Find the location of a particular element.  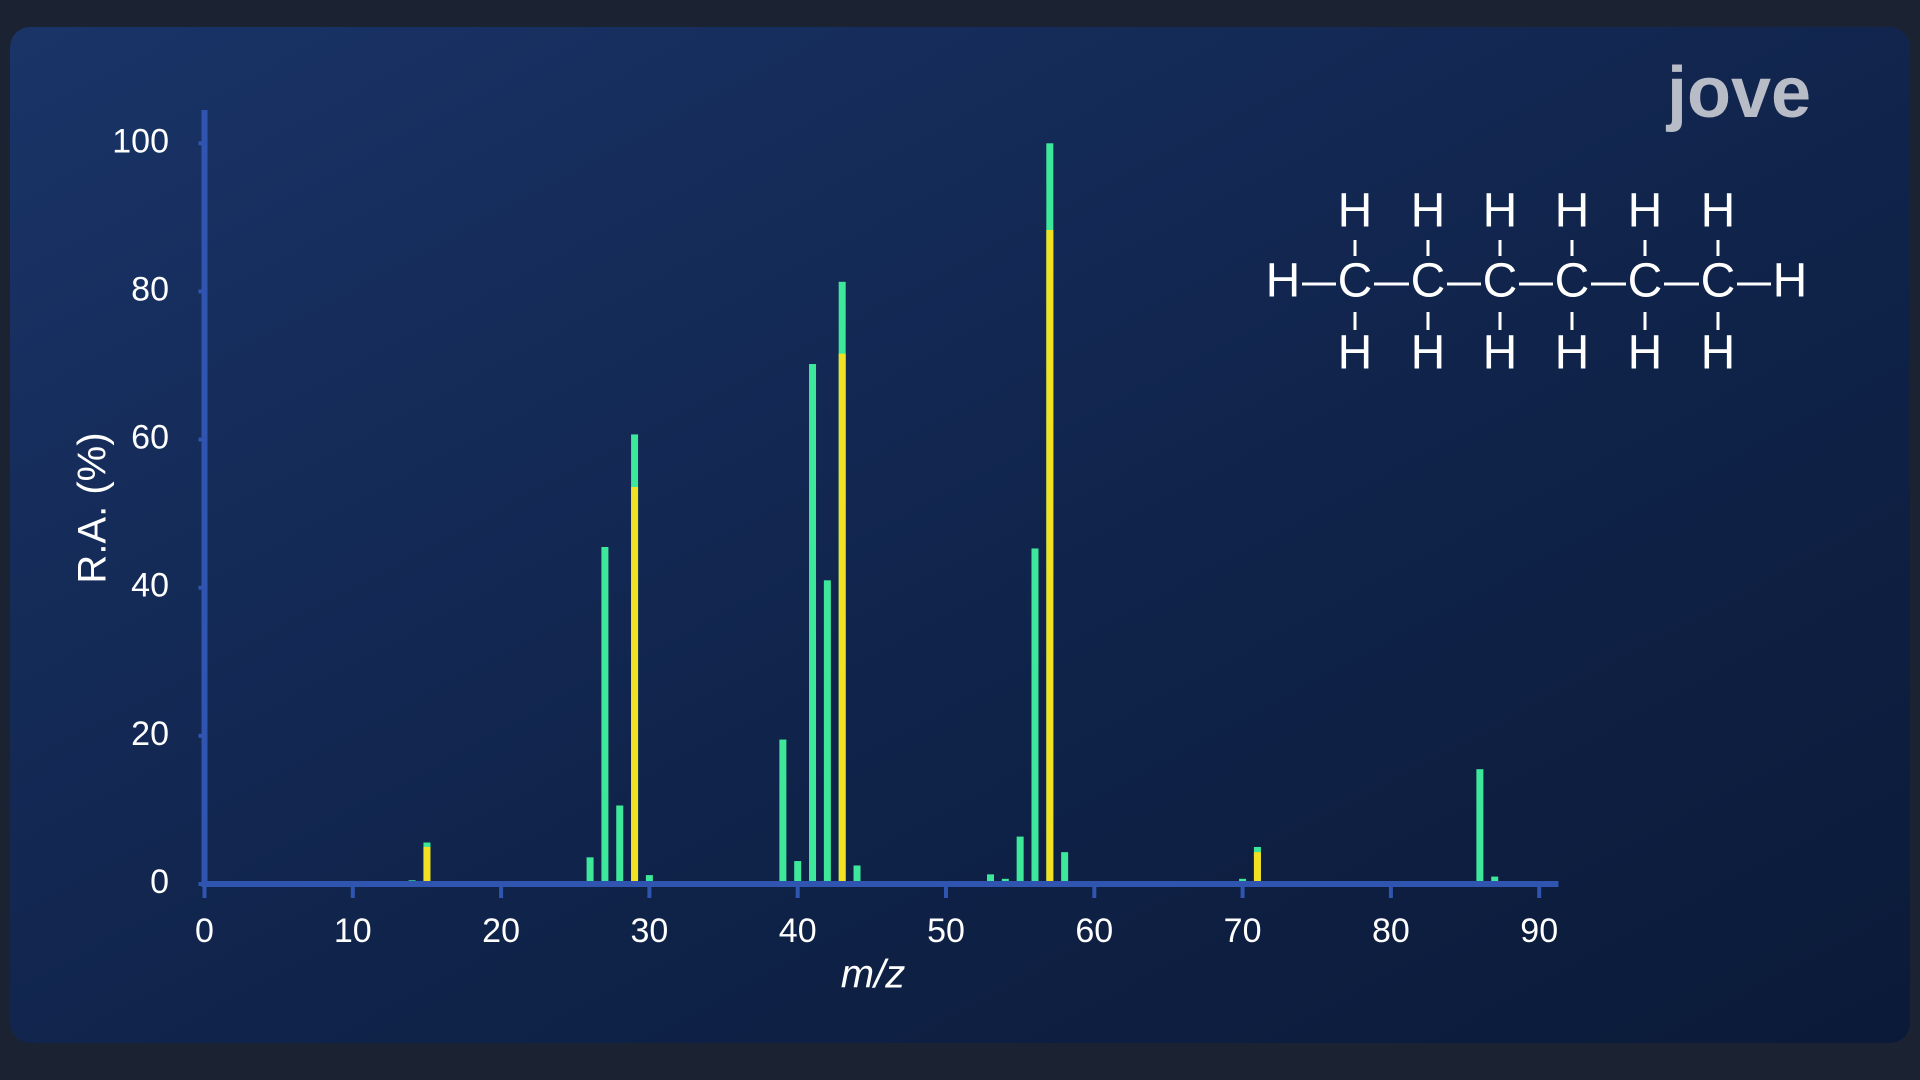

x-tick-label: 50 is located at coordinates (946, 931).